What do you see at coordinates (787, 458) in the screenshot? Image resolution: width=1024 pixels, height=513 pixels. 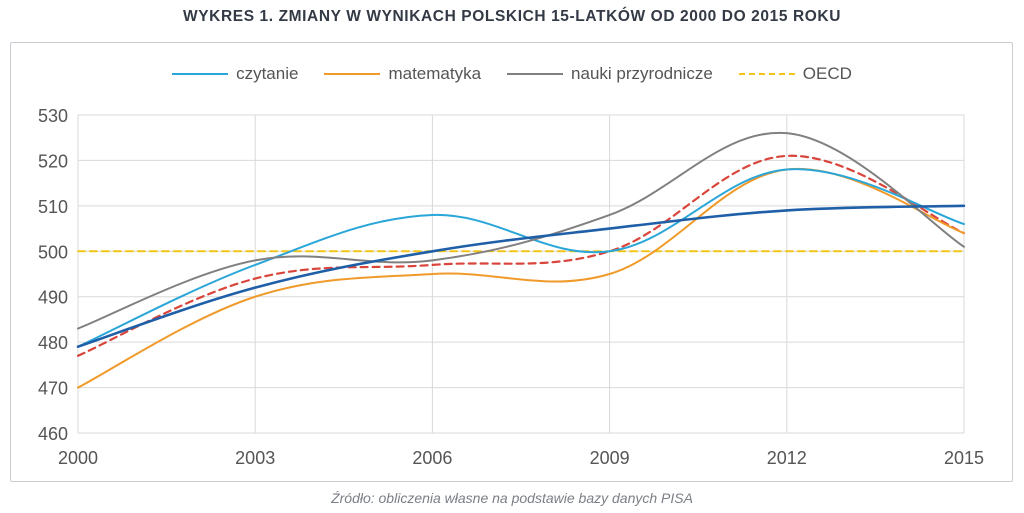 I see `x-tick-label: 2012` at bounding box center [787, 458].